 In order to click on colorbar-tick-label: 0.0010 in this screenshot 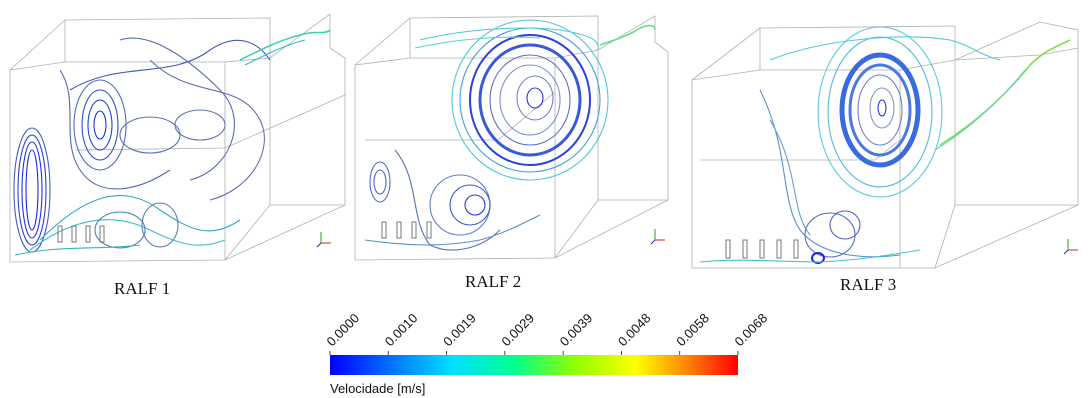, I will do `click(401, 329)`.